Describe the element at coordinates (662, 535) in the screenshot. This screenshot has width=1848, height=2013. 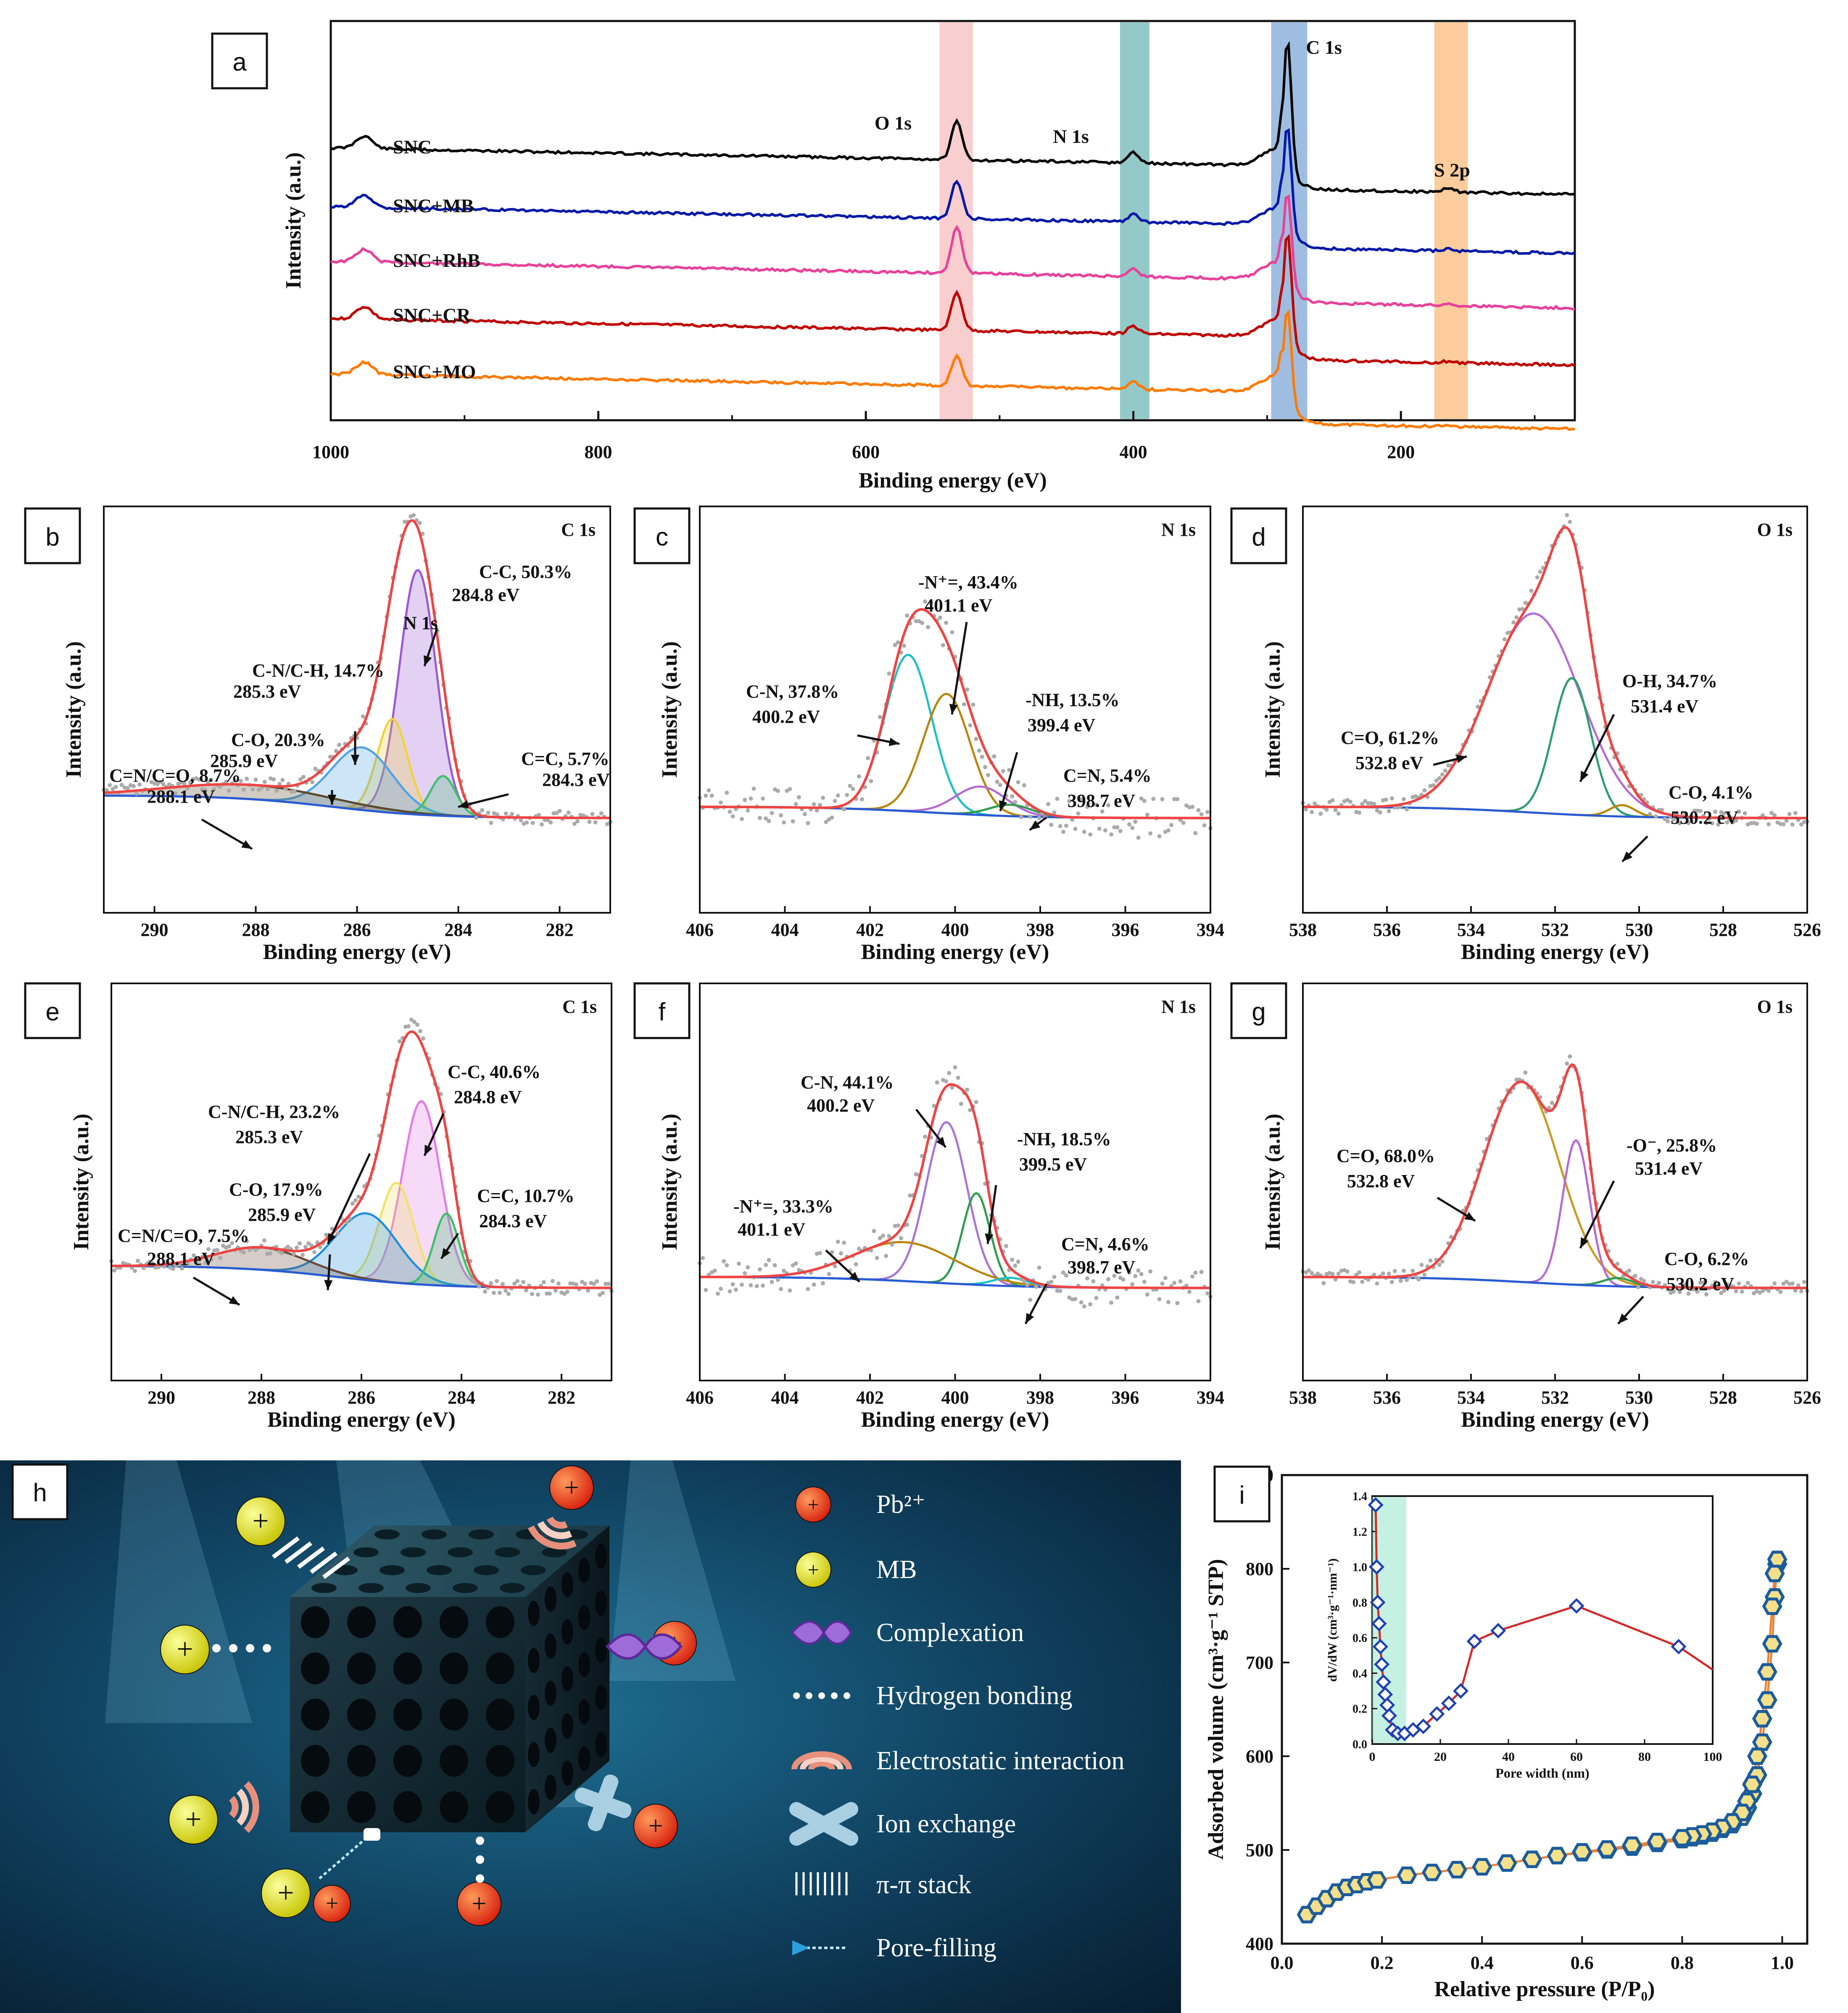
I see `panel-letter-box` at that location.